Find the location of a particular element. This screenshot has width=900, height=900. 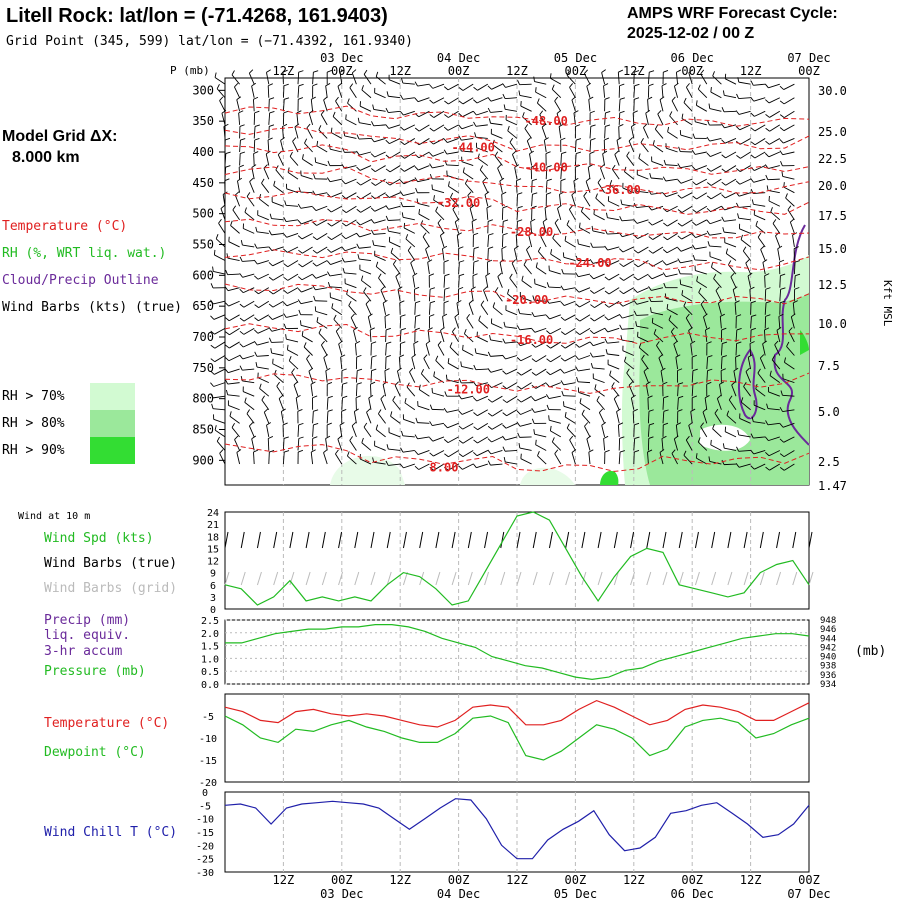

isotherm-label: -24.00 is located at coordinates (589, 263).